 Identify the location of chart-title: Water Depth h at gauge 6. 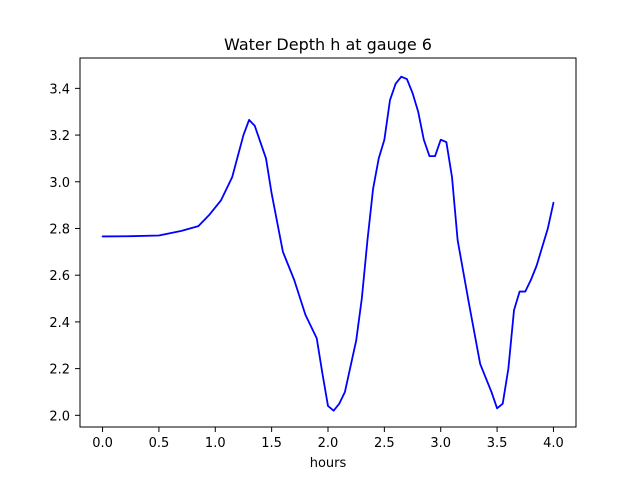
(328, 44).